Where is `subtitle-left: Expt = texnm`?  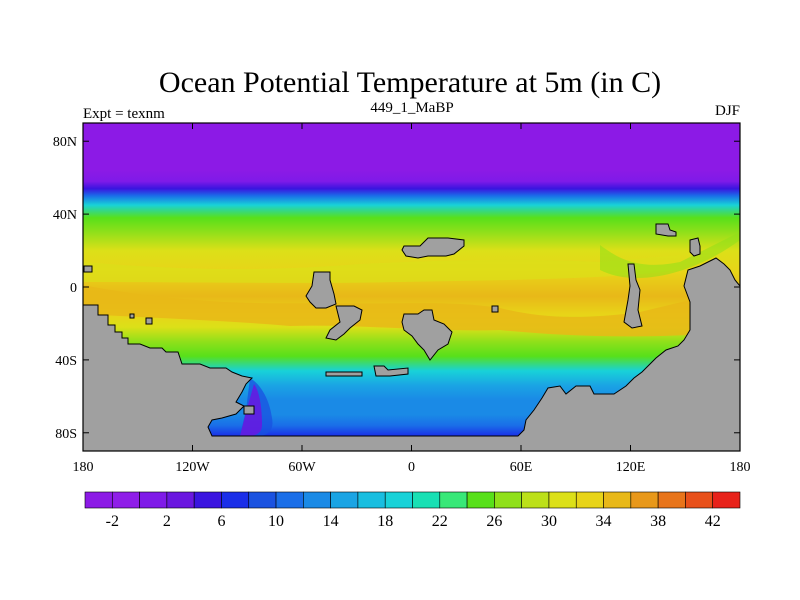 subtitle-left: Expt = texnm is located at coordinates (124, 114).